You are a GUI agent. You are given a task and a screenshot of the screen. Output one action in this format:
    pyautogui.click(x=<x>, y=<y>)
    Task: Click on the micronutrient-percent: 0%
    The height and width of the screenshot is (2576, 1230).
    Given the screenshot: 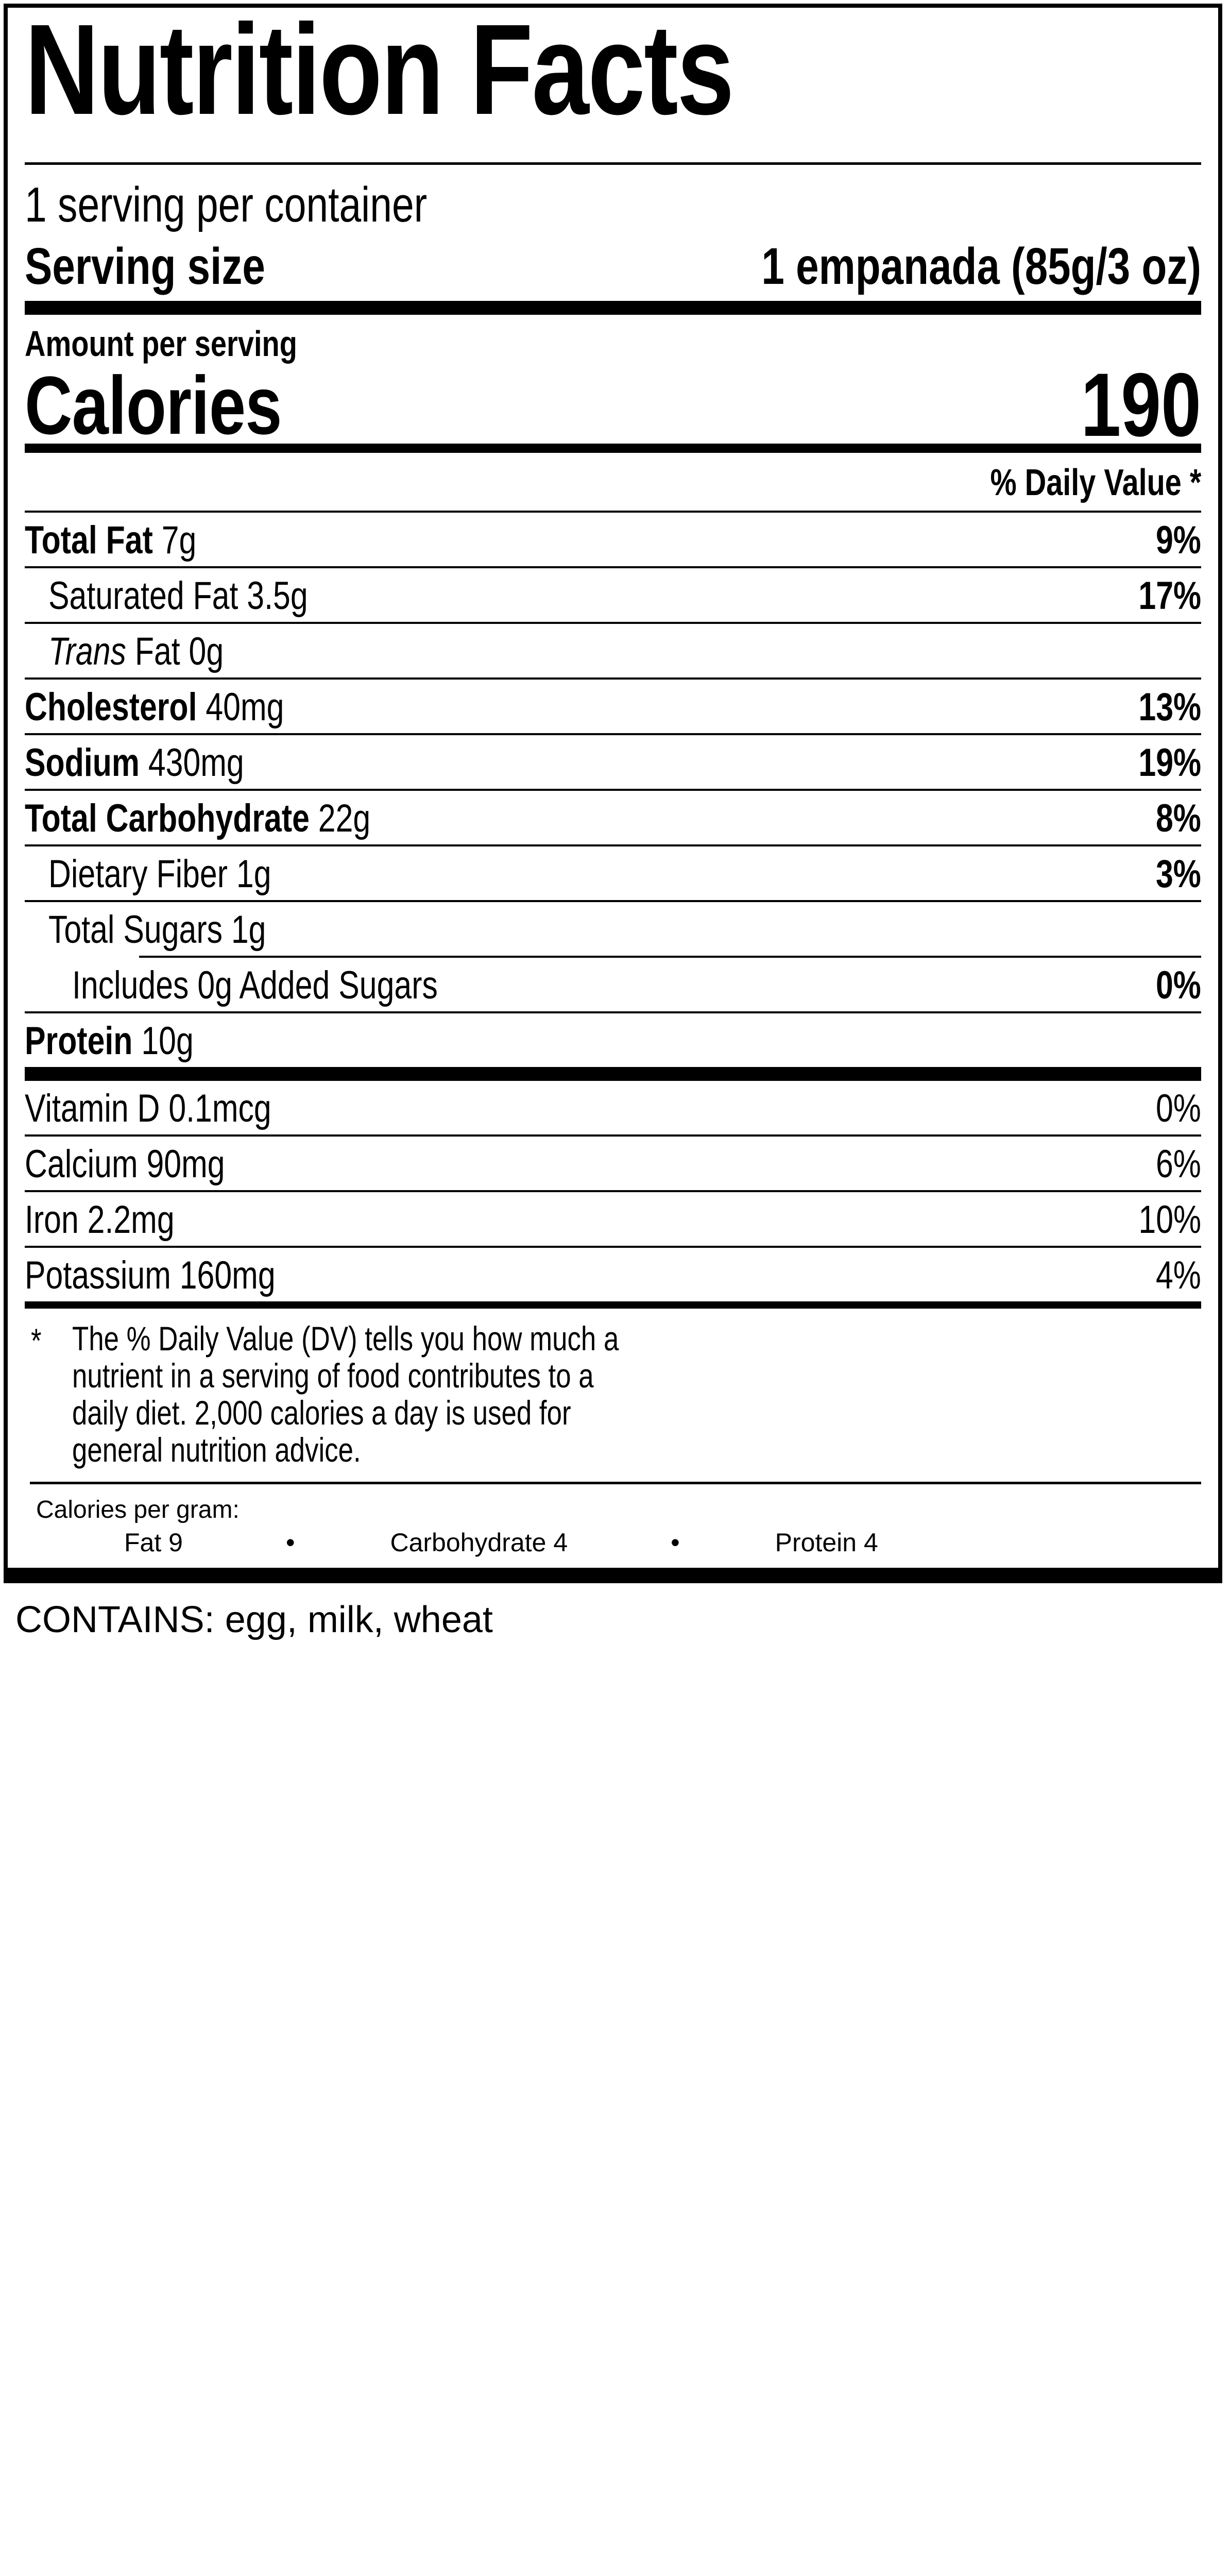 What is the action you would take?
    pyautogui.click(x=1178, y=1108)
    